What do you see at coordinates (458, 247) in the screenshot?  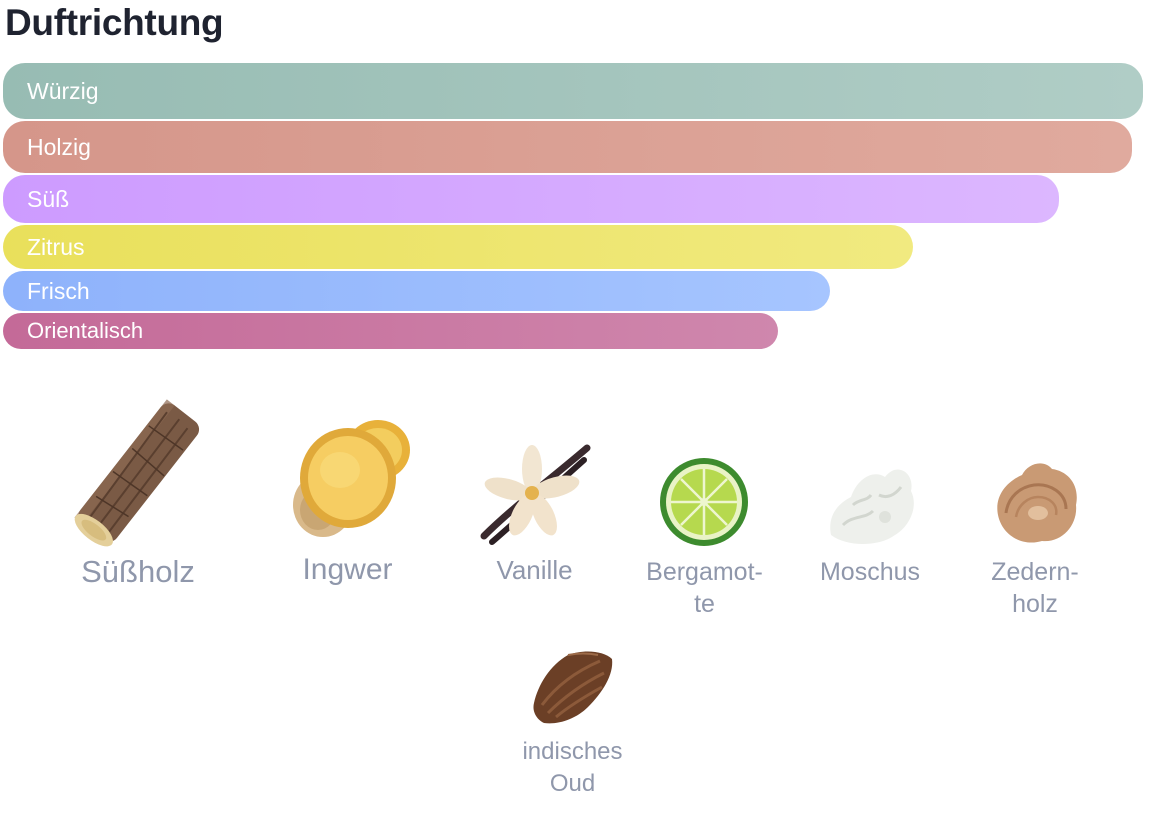 I see `scent-bar-zitrus: Zitrus` at bounding box center [458, 247].